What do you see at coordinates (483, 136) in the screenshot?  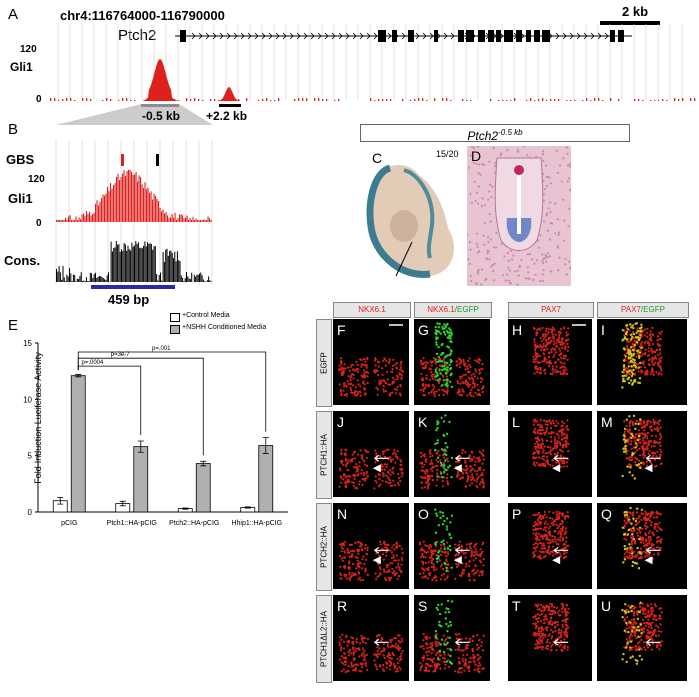 I see `construct-title: Ptch2` at bounding box center [483, 136].